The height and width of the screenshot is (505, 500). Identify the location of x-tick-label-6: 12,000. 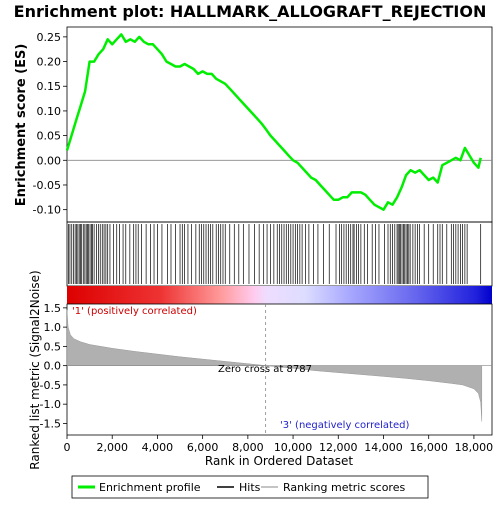
(338, 447).